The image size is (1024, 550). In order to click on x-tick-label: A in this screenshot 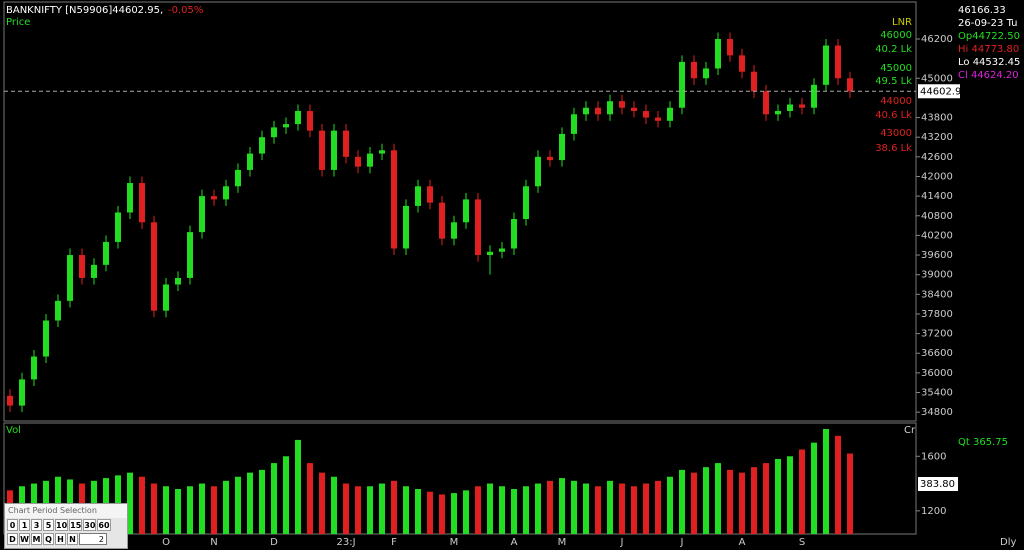, I will do `click(742, 542)`.